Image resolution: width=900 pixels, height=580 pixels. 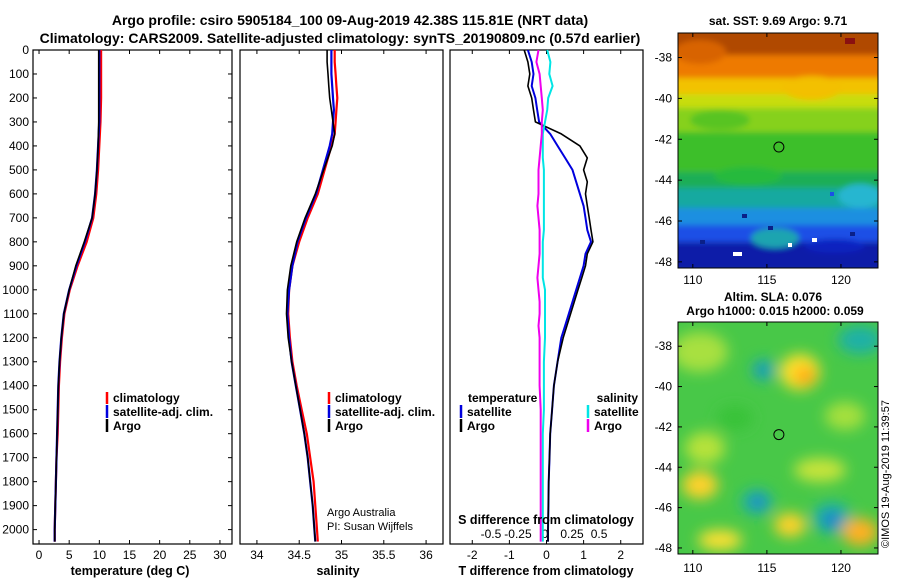 I want to click on s-diff-tick-label: -0.5, so click(x=491, y=534).